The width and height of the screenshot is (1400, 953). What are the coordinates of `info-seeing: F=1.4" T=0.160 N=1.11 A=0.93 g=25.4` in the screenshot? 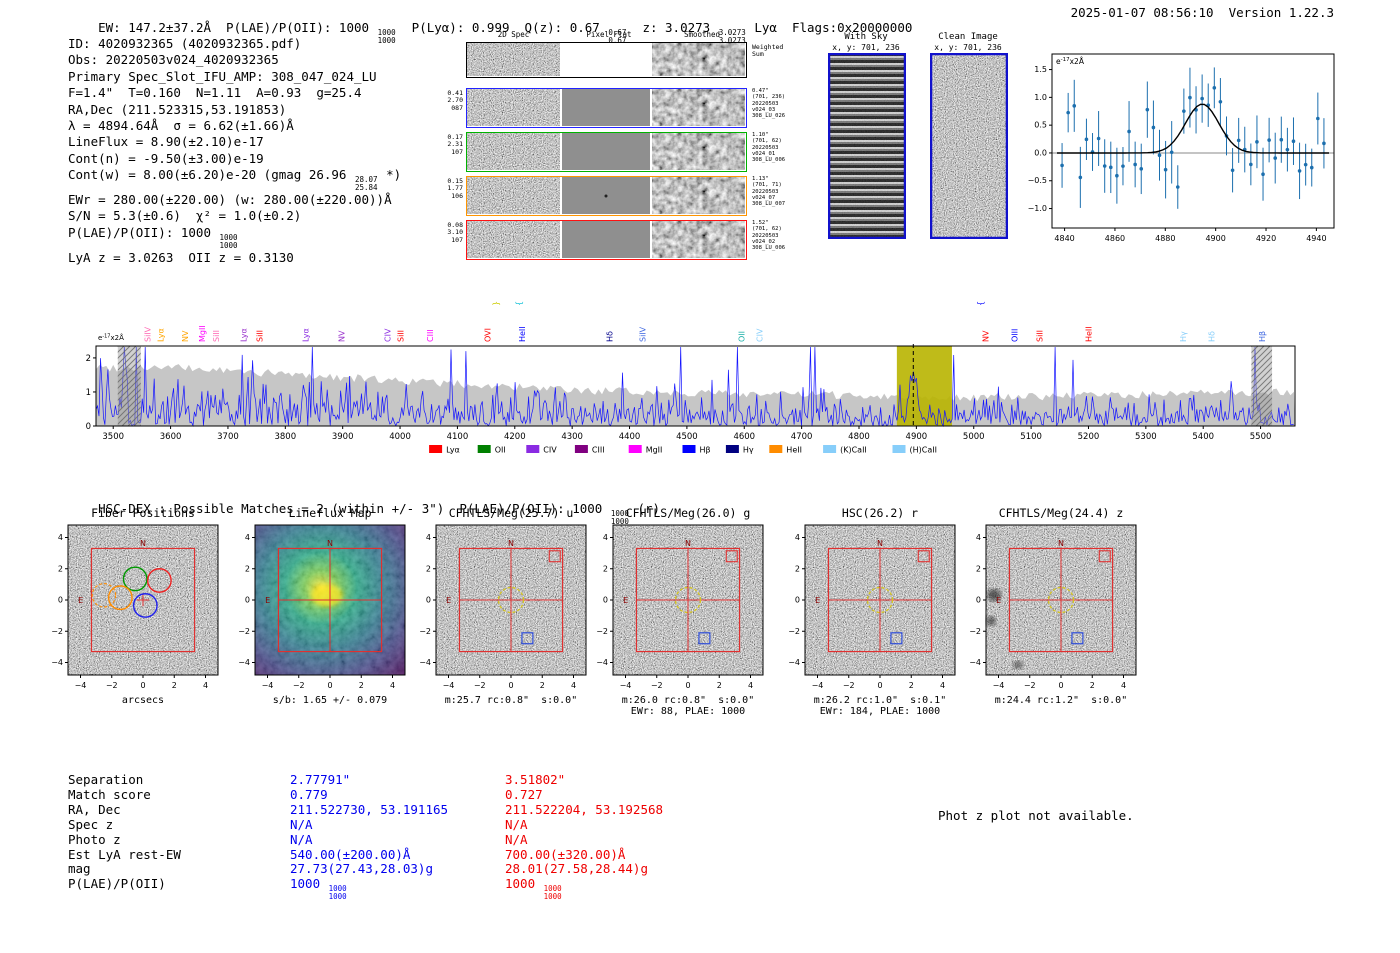 It's located at (215, 93).